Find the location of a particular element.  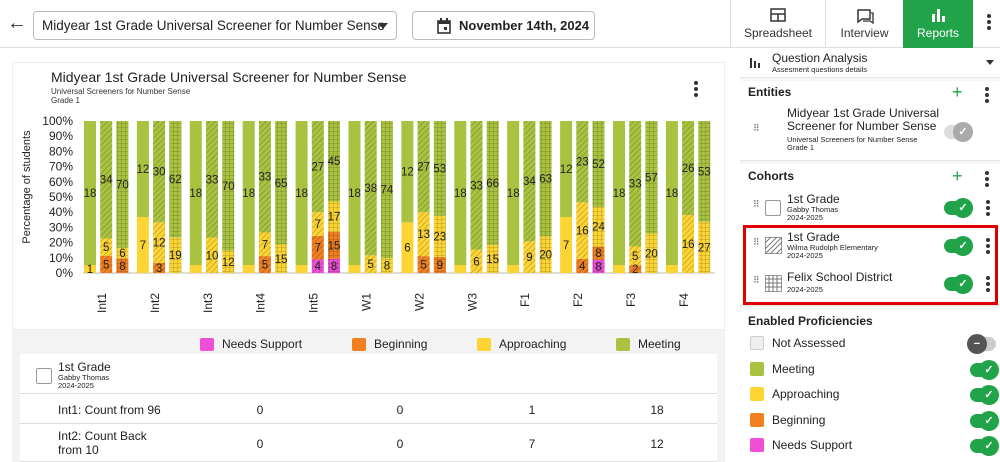

tab-spreadsheet: Spreadsheet is located at coordinates (778, 24).